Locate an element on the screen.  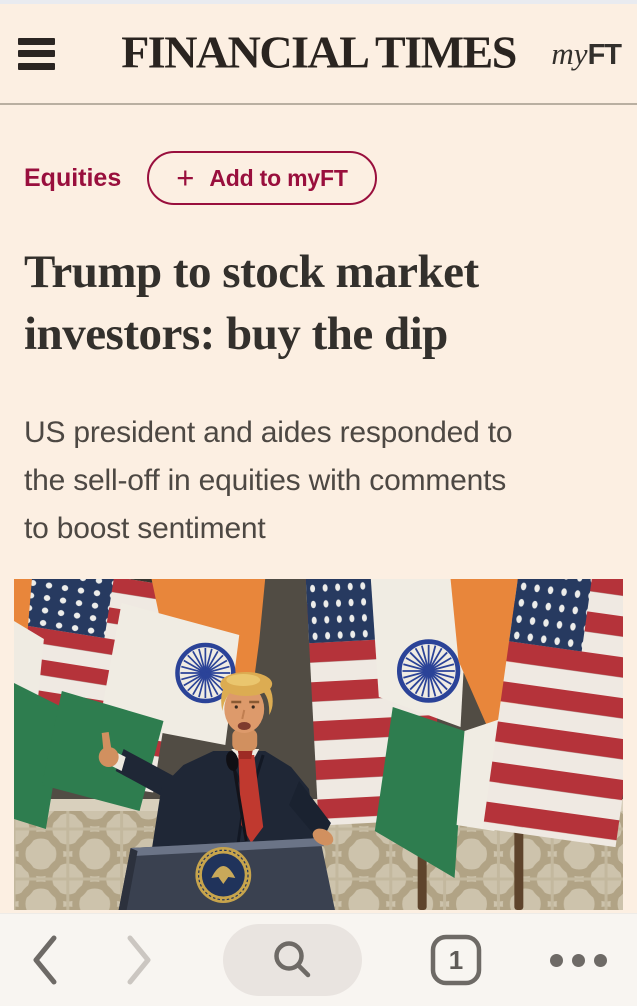
tab-count: 1 is located at coordinates (456, 960).